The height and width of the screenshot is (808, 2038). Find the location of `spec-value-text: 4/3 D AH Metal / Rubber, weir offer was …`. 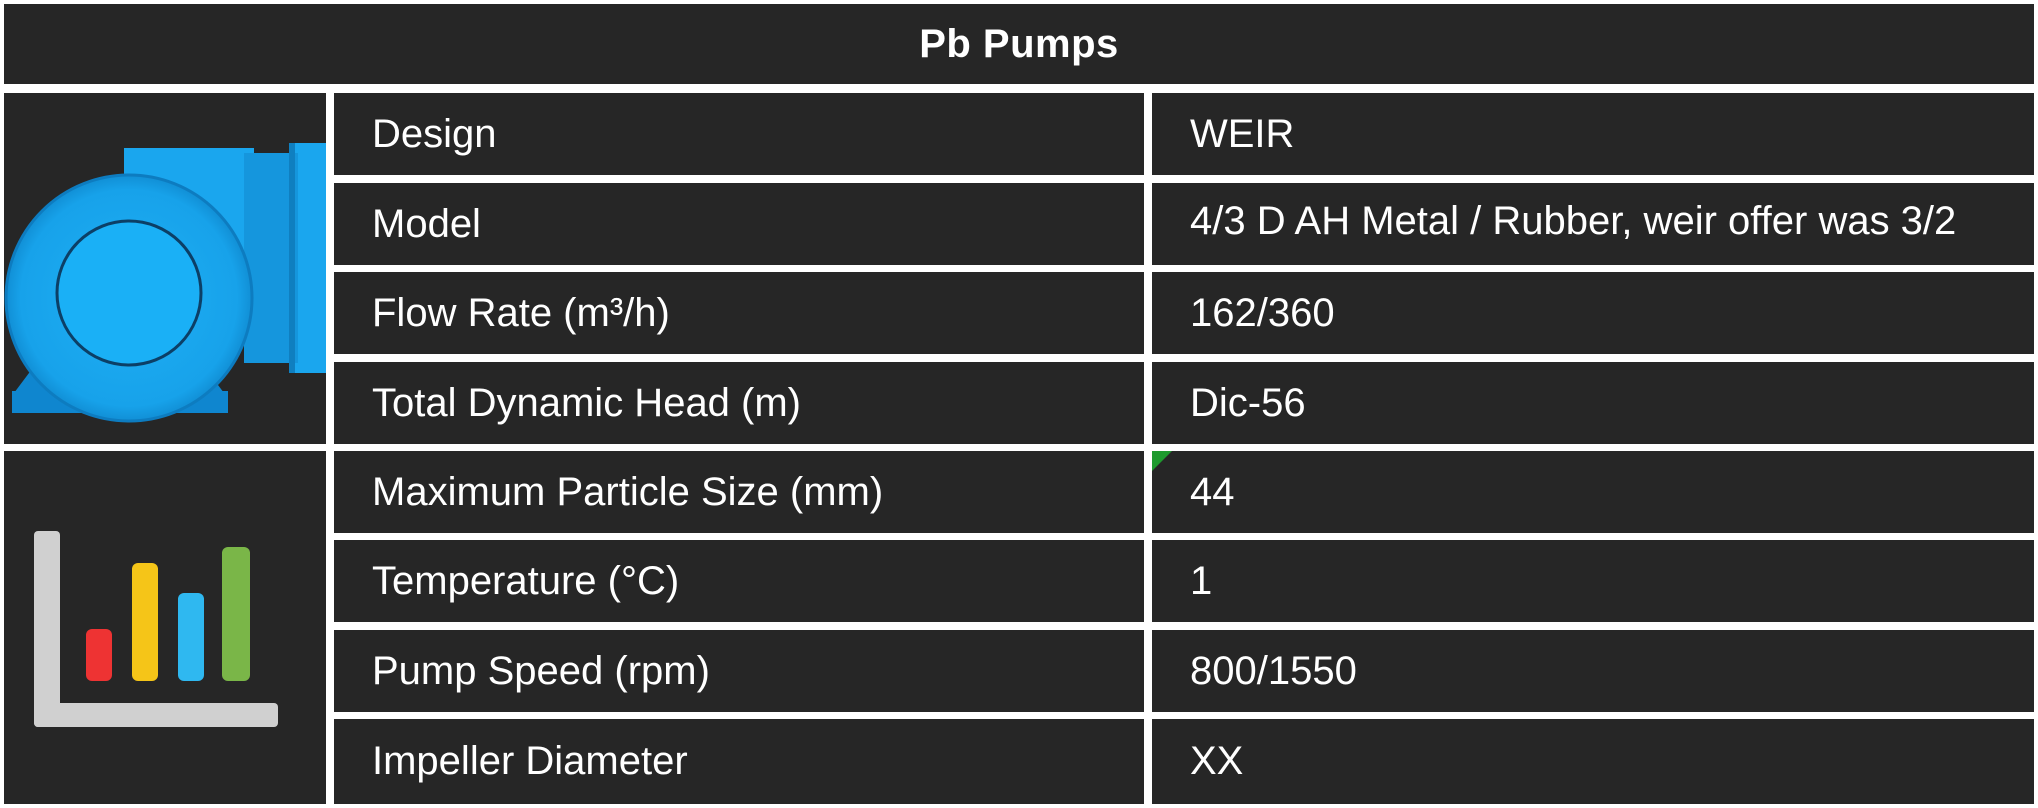

spec-value-text: 4/3 D AH Metal / Rubber, weir offer was … is located at coordinates (1573, 221).